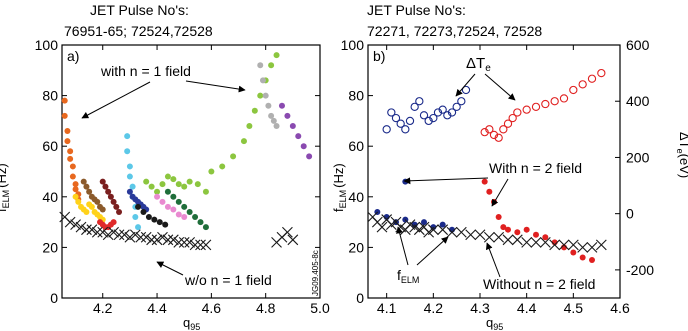  What do you see at coordinates (680, 151) in the screenshot?
I see `chart-b-ylabel-right-sub: e` at bounding box center [680, 151].